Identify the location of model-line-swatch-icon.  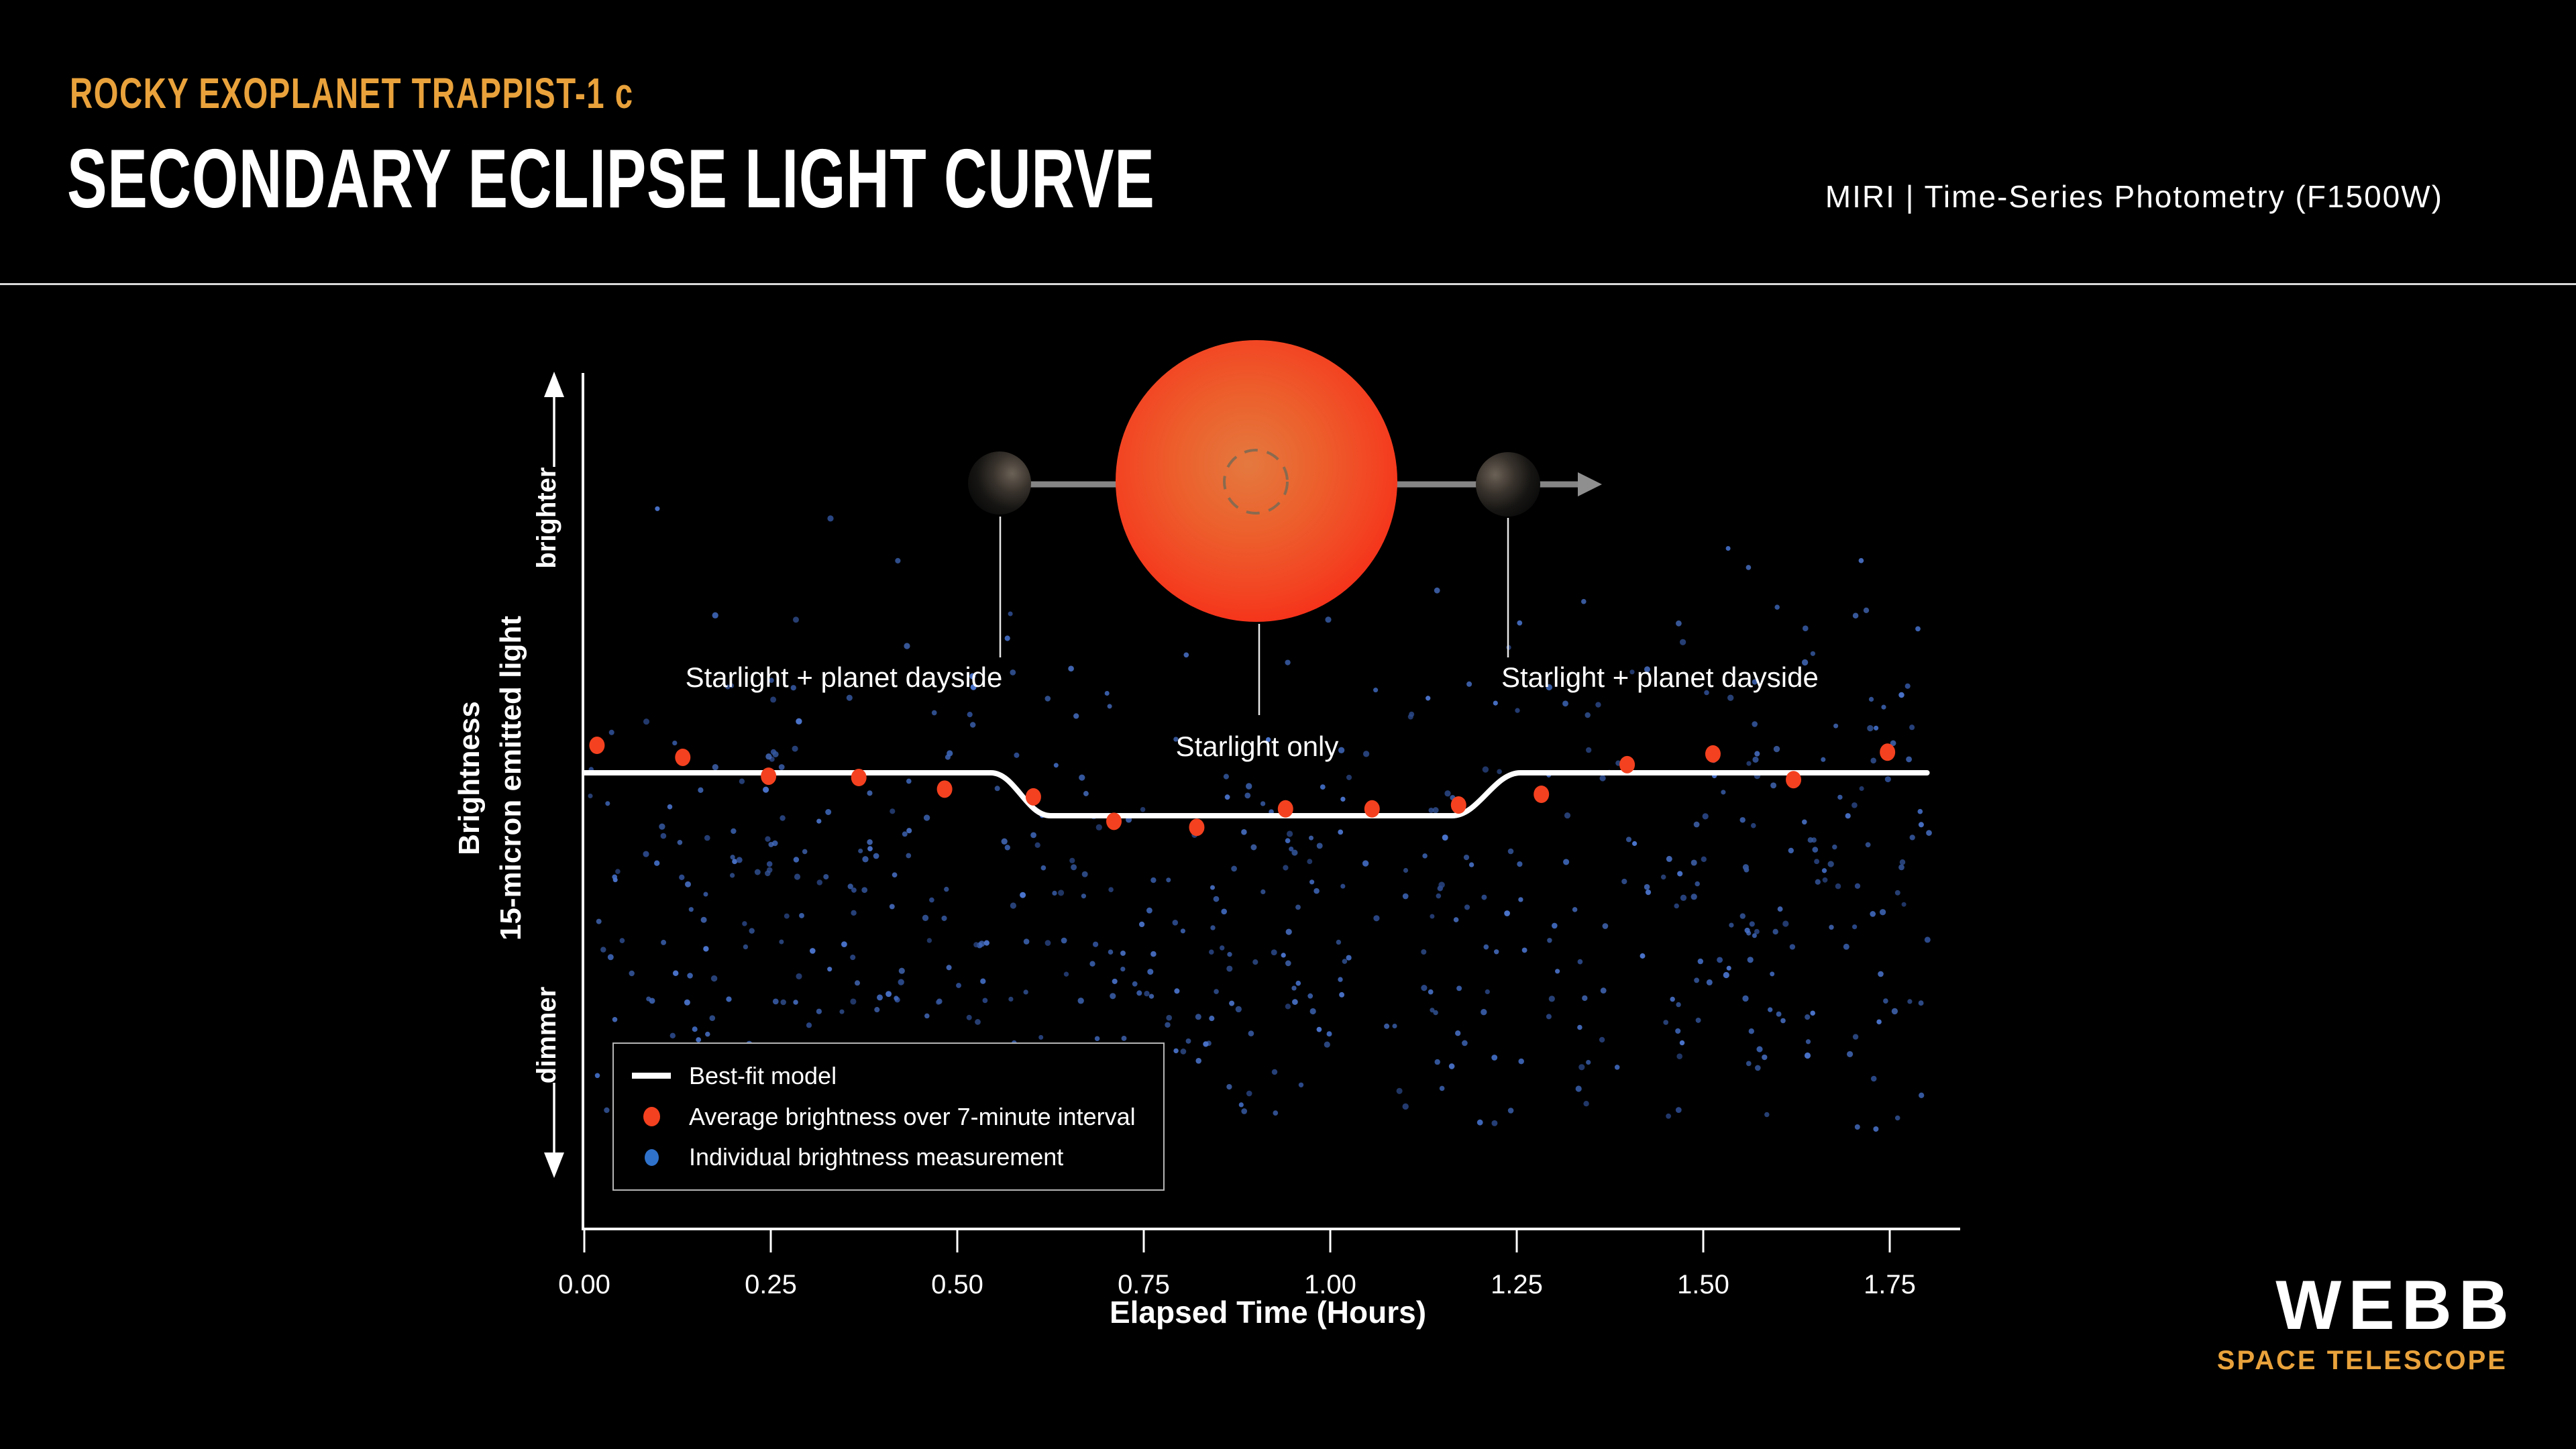
(651, 1076).